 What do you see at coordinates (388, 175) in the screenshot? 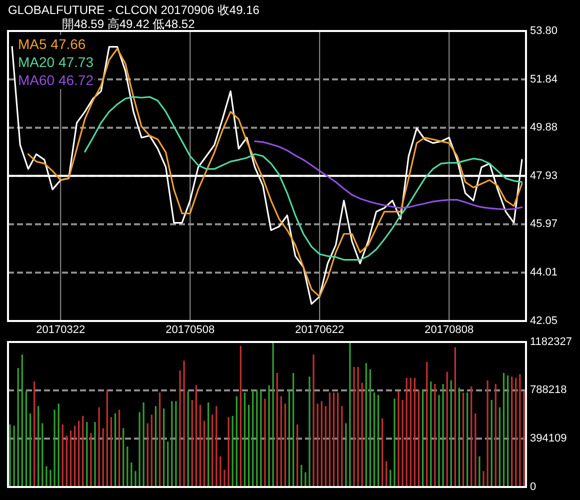
I see `line-series` at bounding box center [388, 175].